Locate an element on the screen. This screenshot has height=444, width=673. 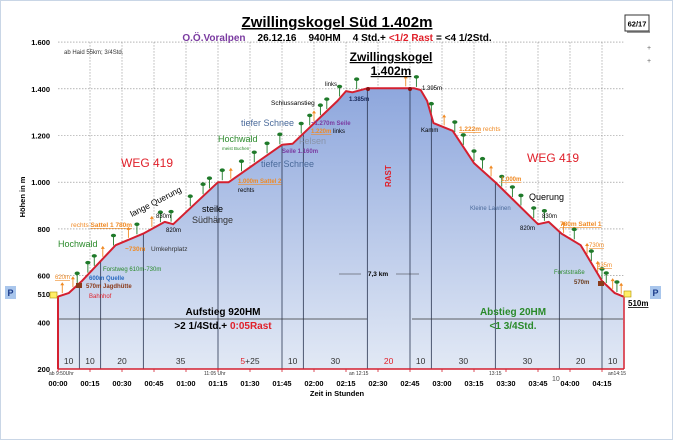
x-tick-label: 00:45 is located at coordinates (153, 383).